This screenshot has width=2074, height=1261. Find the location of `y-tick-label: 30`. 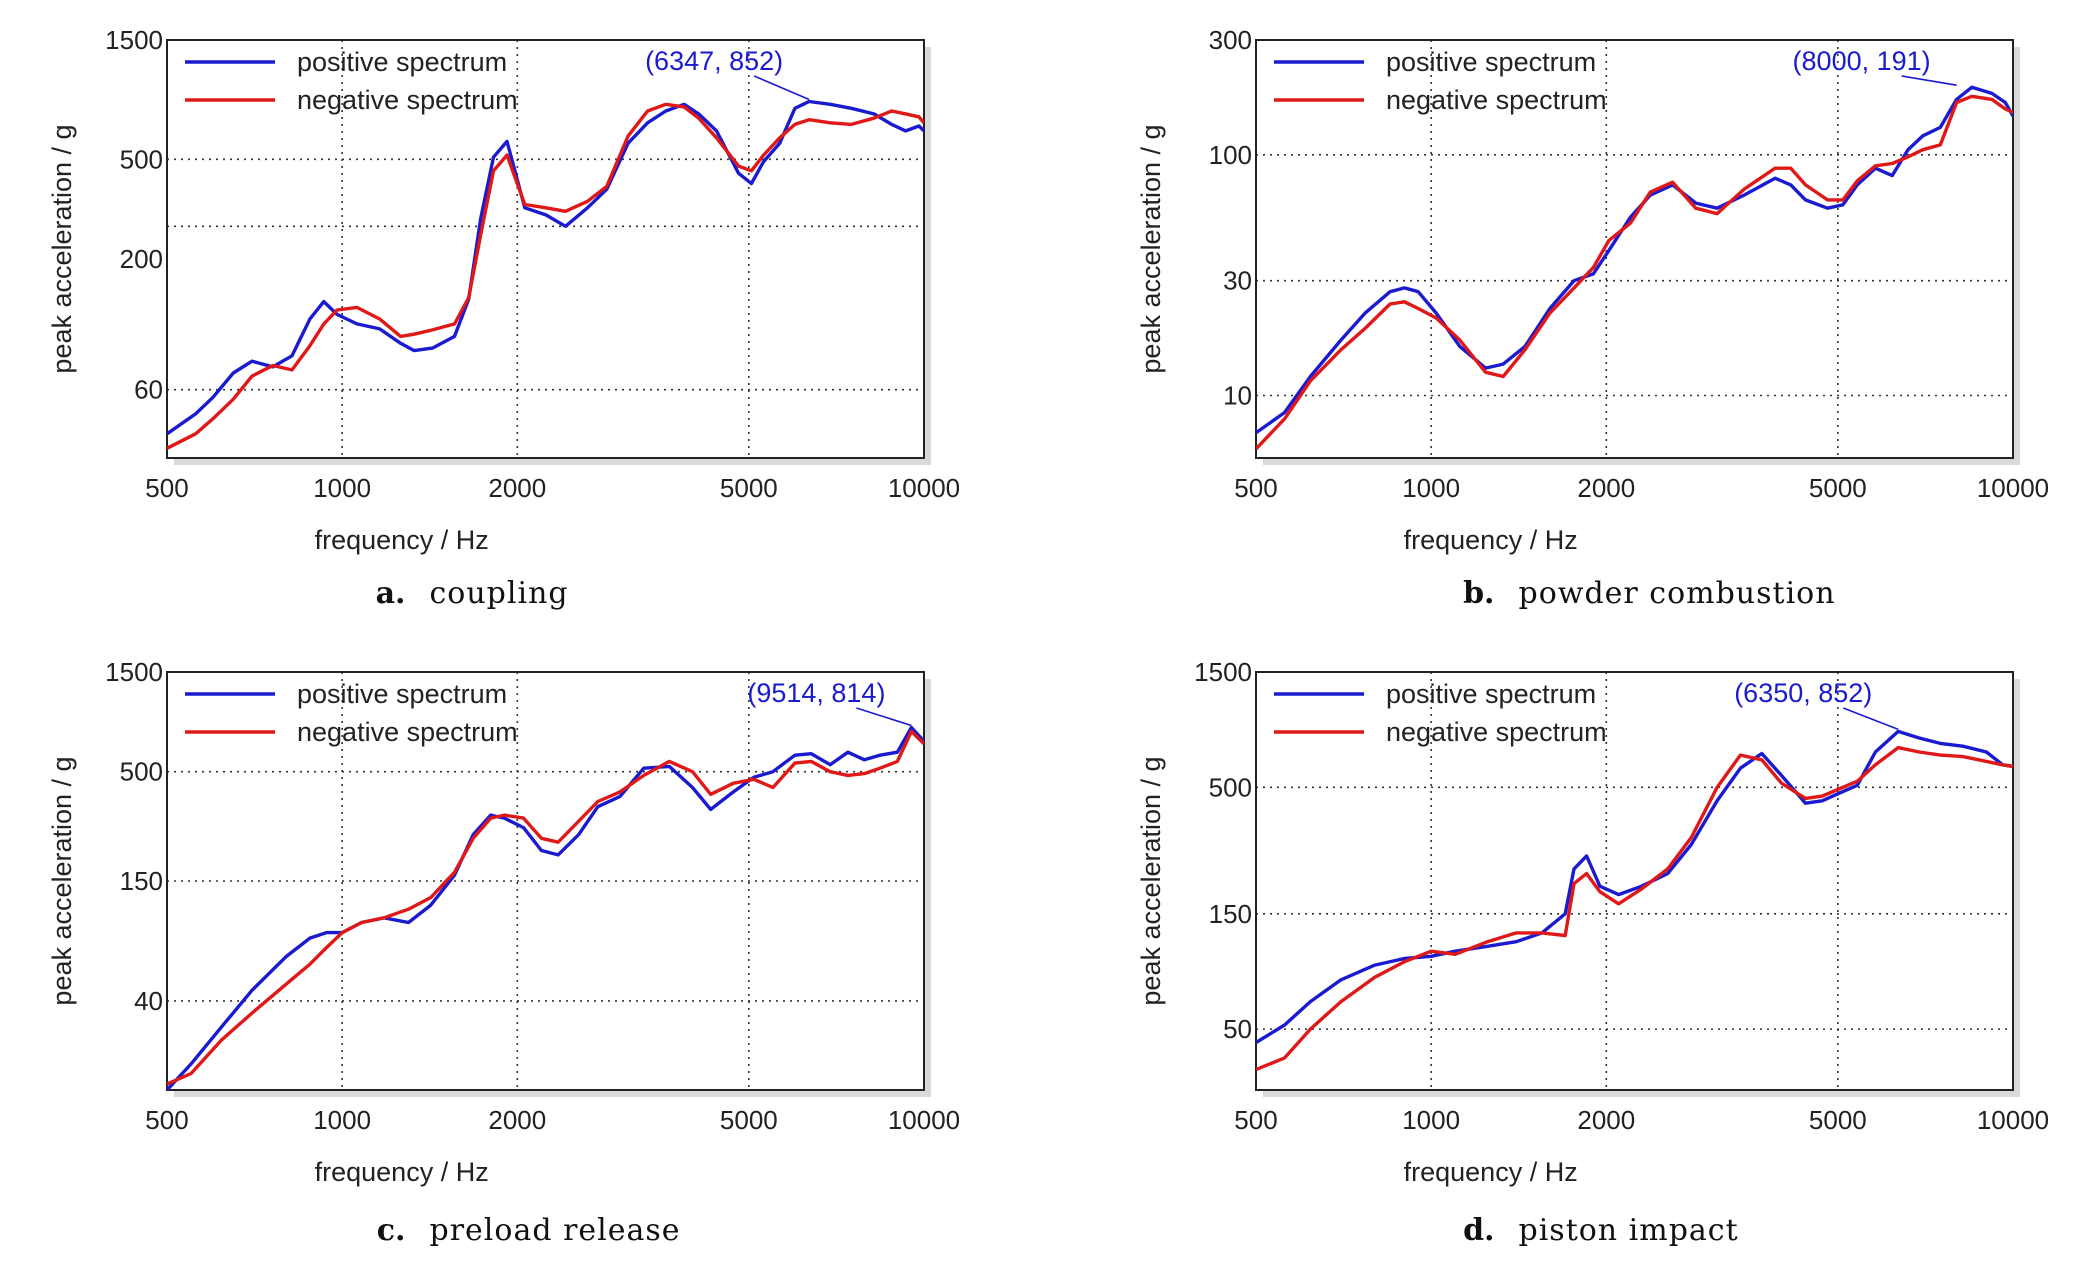

y-tick-label: 30 is located at coordinates (1237, 281).